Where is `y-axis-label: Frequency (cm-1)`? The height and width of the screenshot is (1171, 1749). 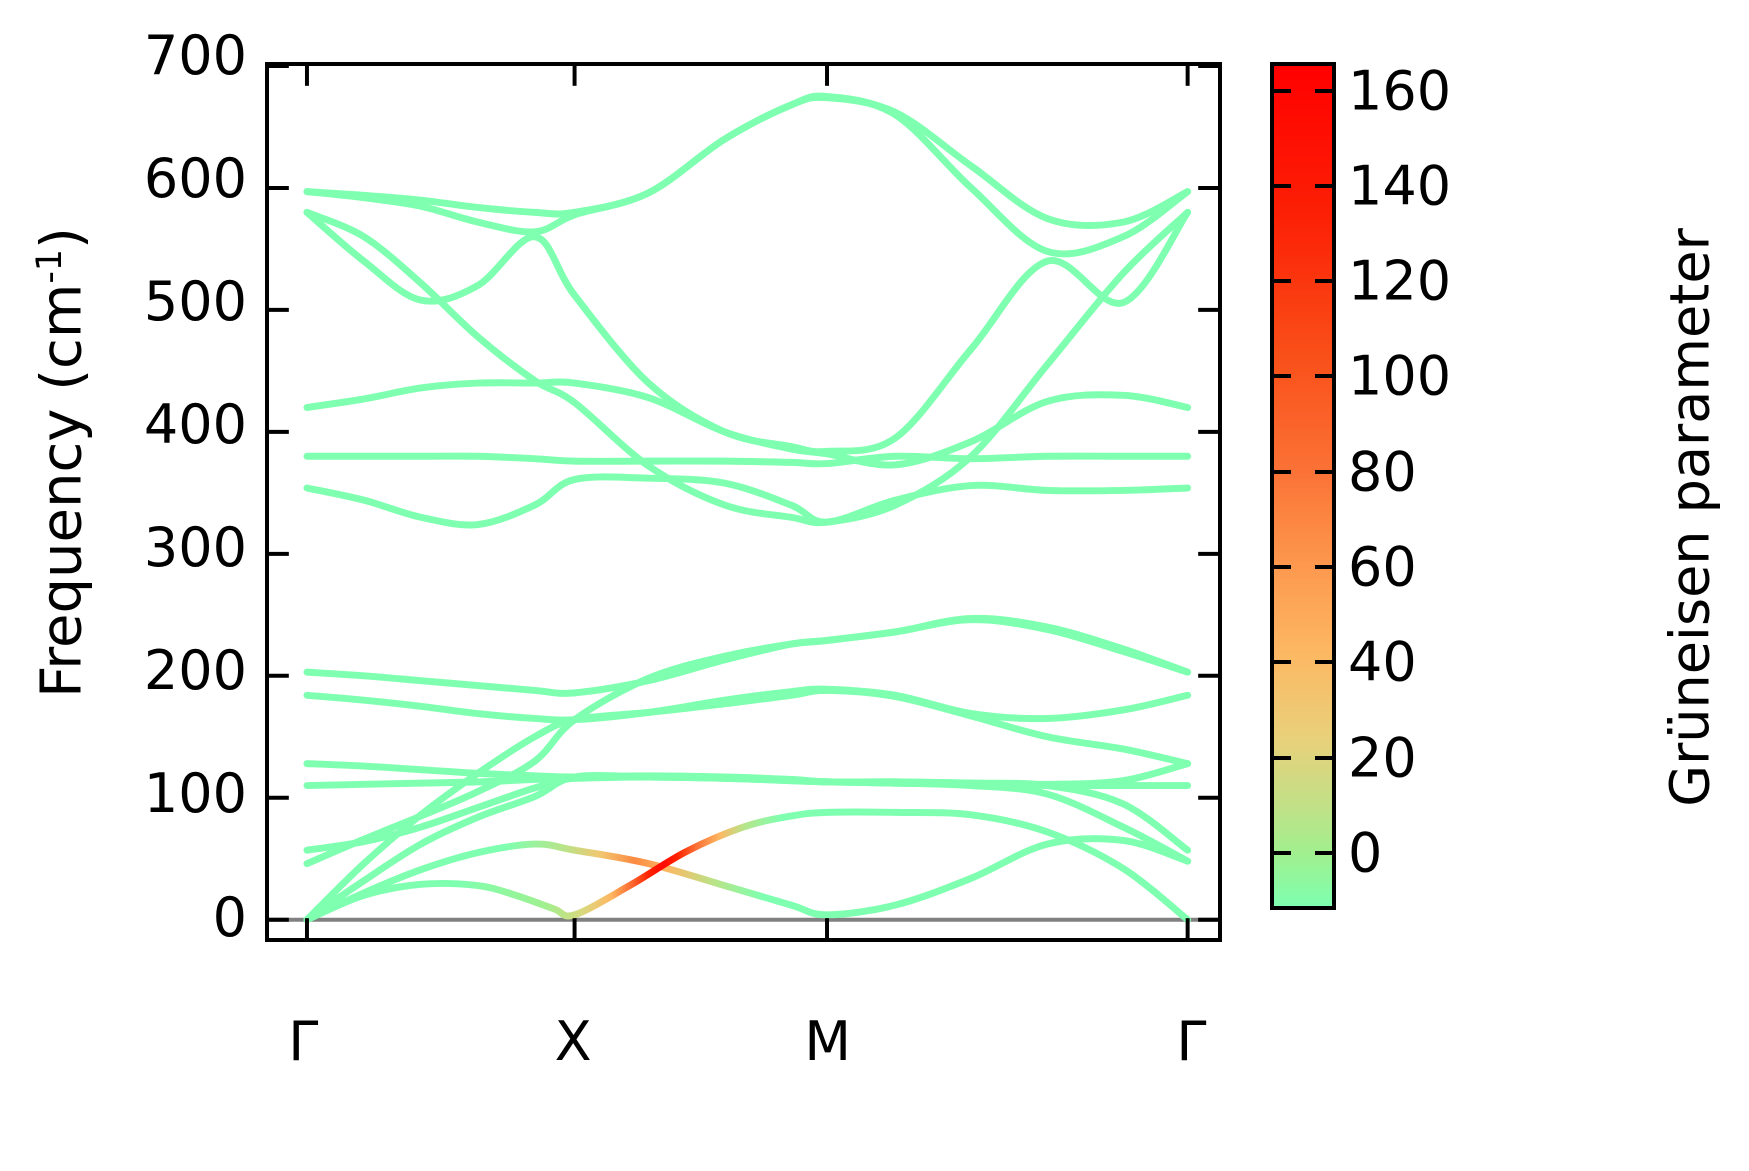 y-axis-label: Frequency (cm-1) is located at coordinates (62, 463).